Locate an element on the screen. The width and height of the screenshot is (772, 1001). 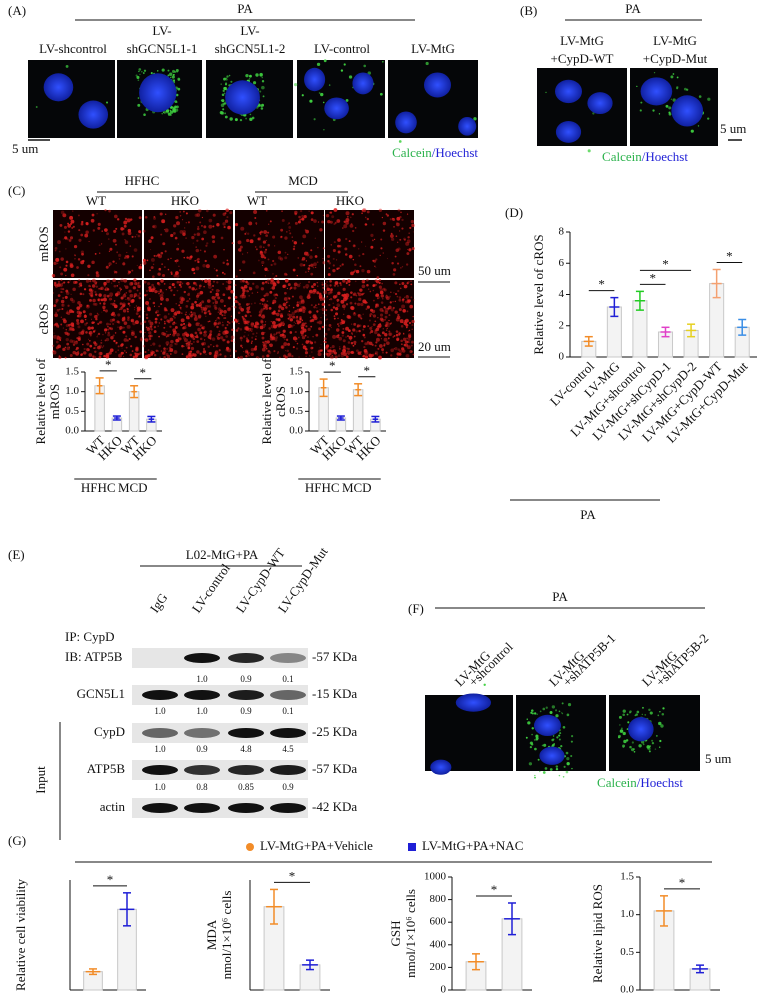
label: 0.85 is located at coordinates (246, 787).